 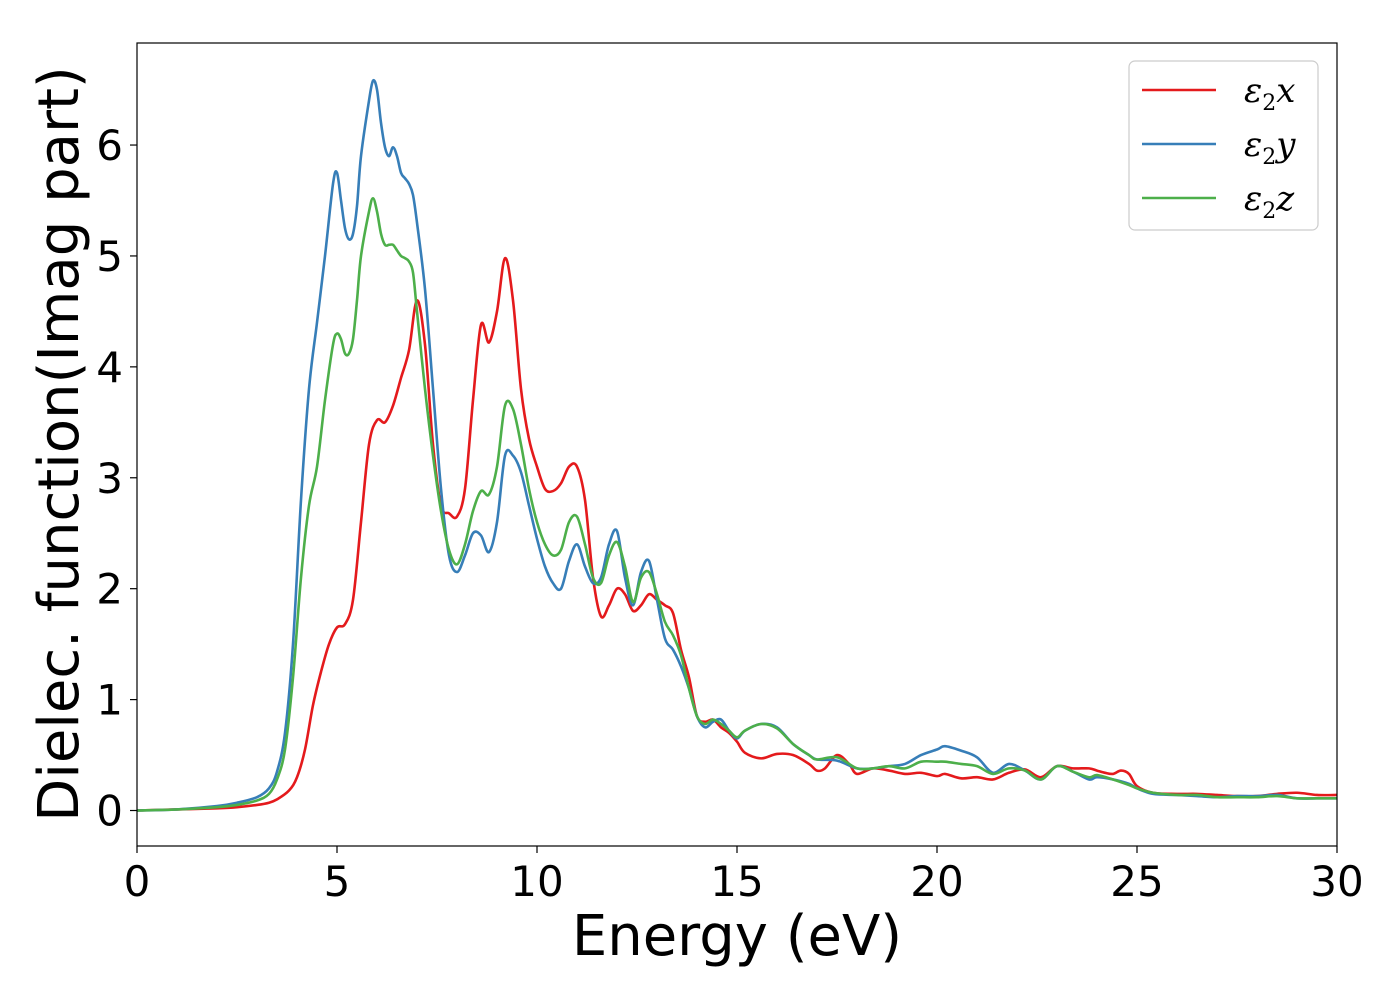 I want to click on legend-label-x: ε2x, so click(x=1269, y=93).